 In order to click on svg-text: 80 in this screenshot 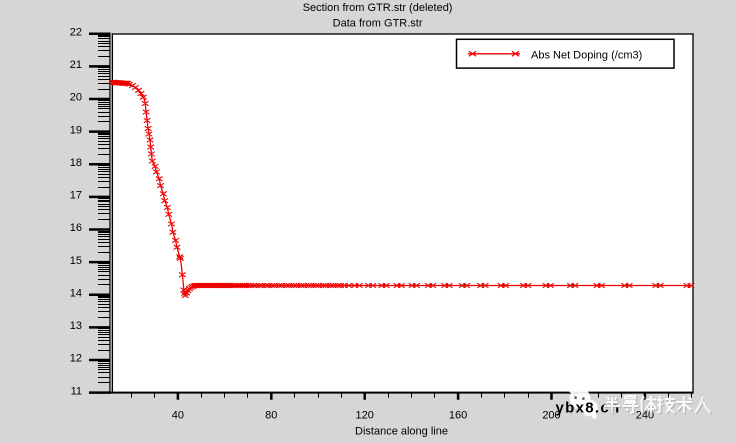, I will do `click(271, 416)`.